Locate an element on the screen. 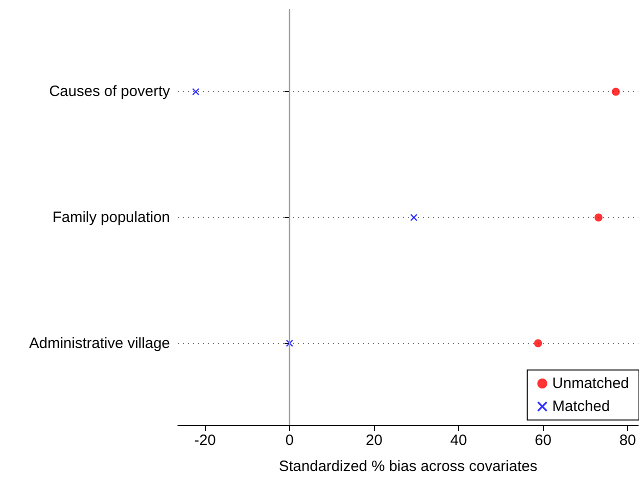  x-tick-label: 0 is located at coordinates (289, 440).